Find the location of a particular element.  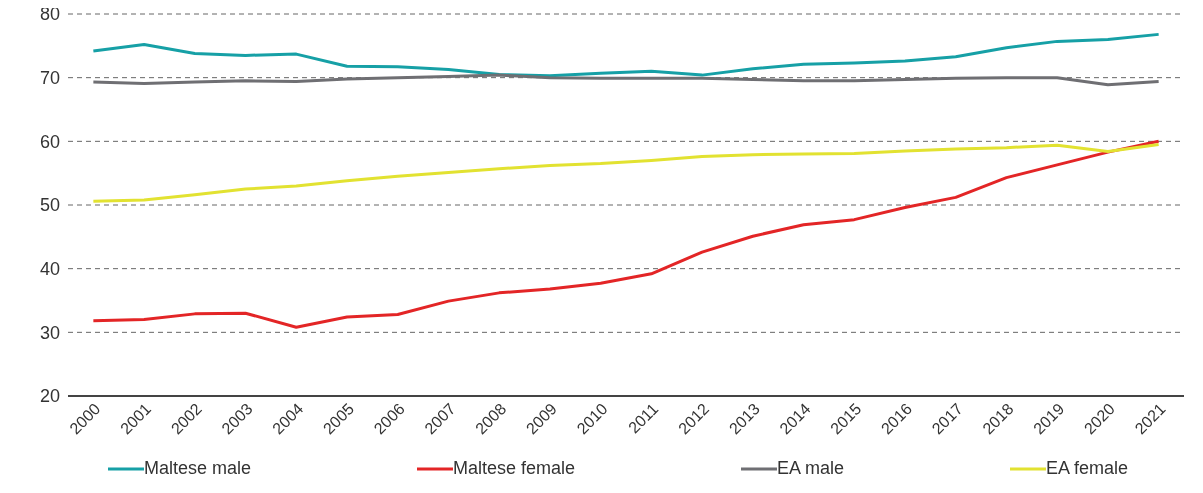

y-tick-label: 70 is located at coordinates (49, 78).